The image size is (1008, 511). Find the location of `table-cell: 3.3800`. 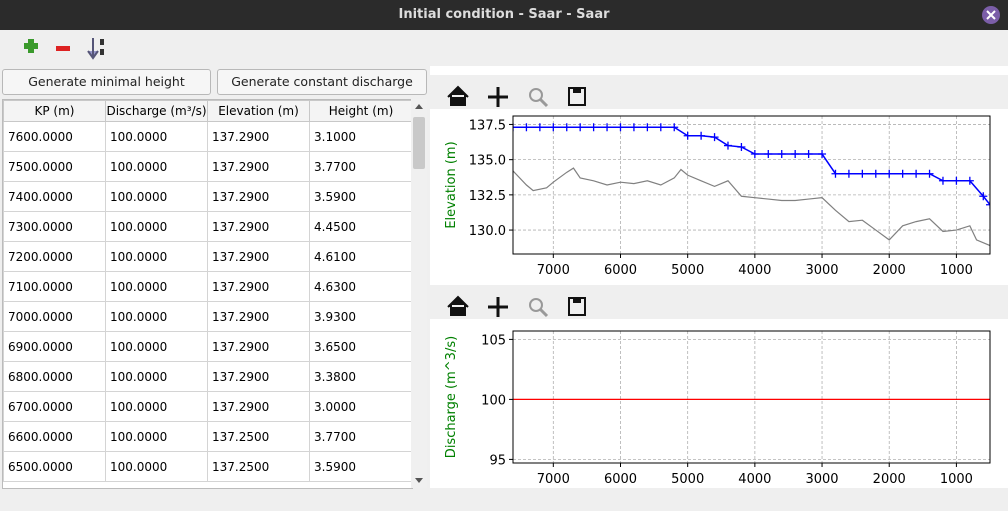

table-cell: 3.3800 is located at coordinates (360, 376).